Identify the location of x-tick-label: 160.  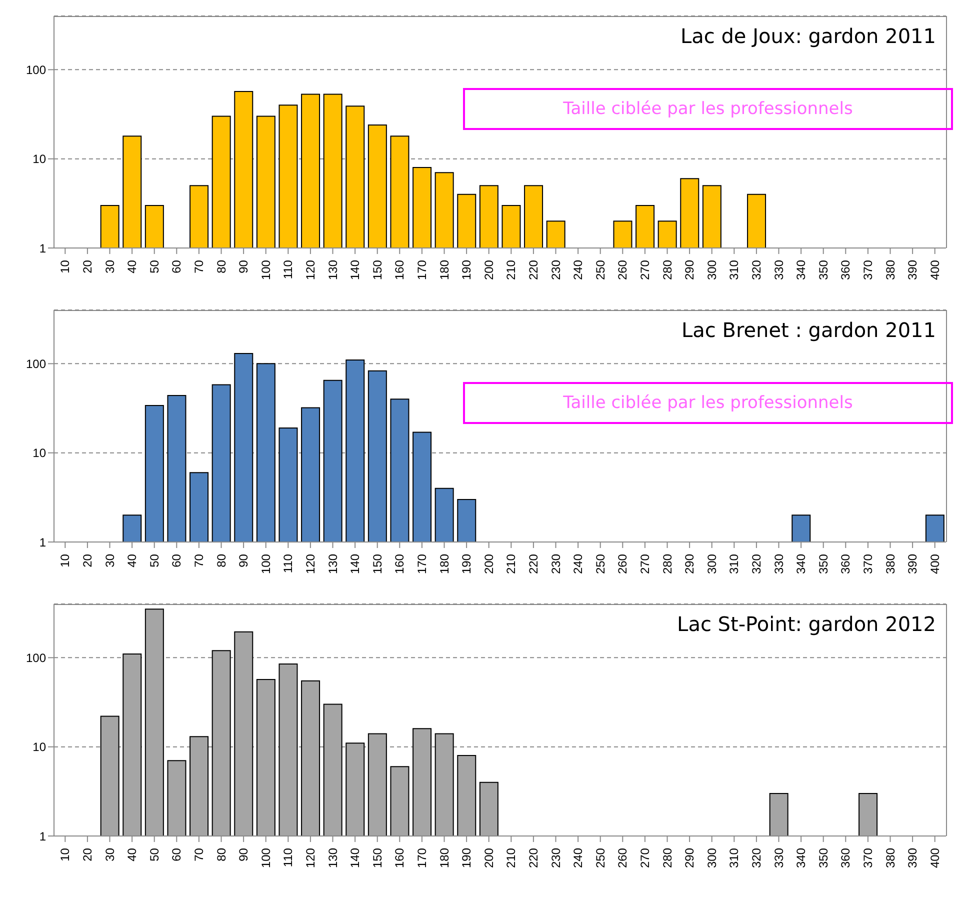
(399, 564).